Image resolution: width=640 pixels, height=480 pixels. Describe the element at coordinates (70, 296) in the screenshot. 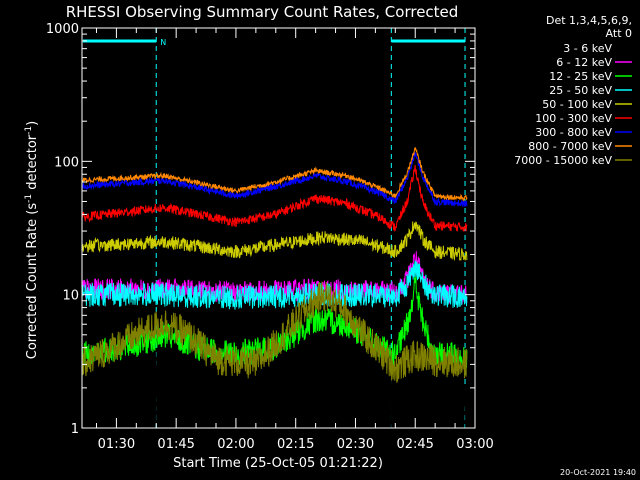

I see `y-tick-label-1: 10` at that location.